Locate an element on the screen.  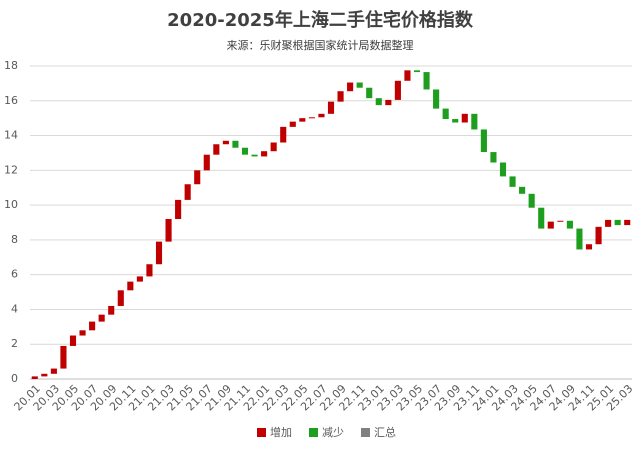
y-tick-label: 18 is located at coordinates (11, 65).